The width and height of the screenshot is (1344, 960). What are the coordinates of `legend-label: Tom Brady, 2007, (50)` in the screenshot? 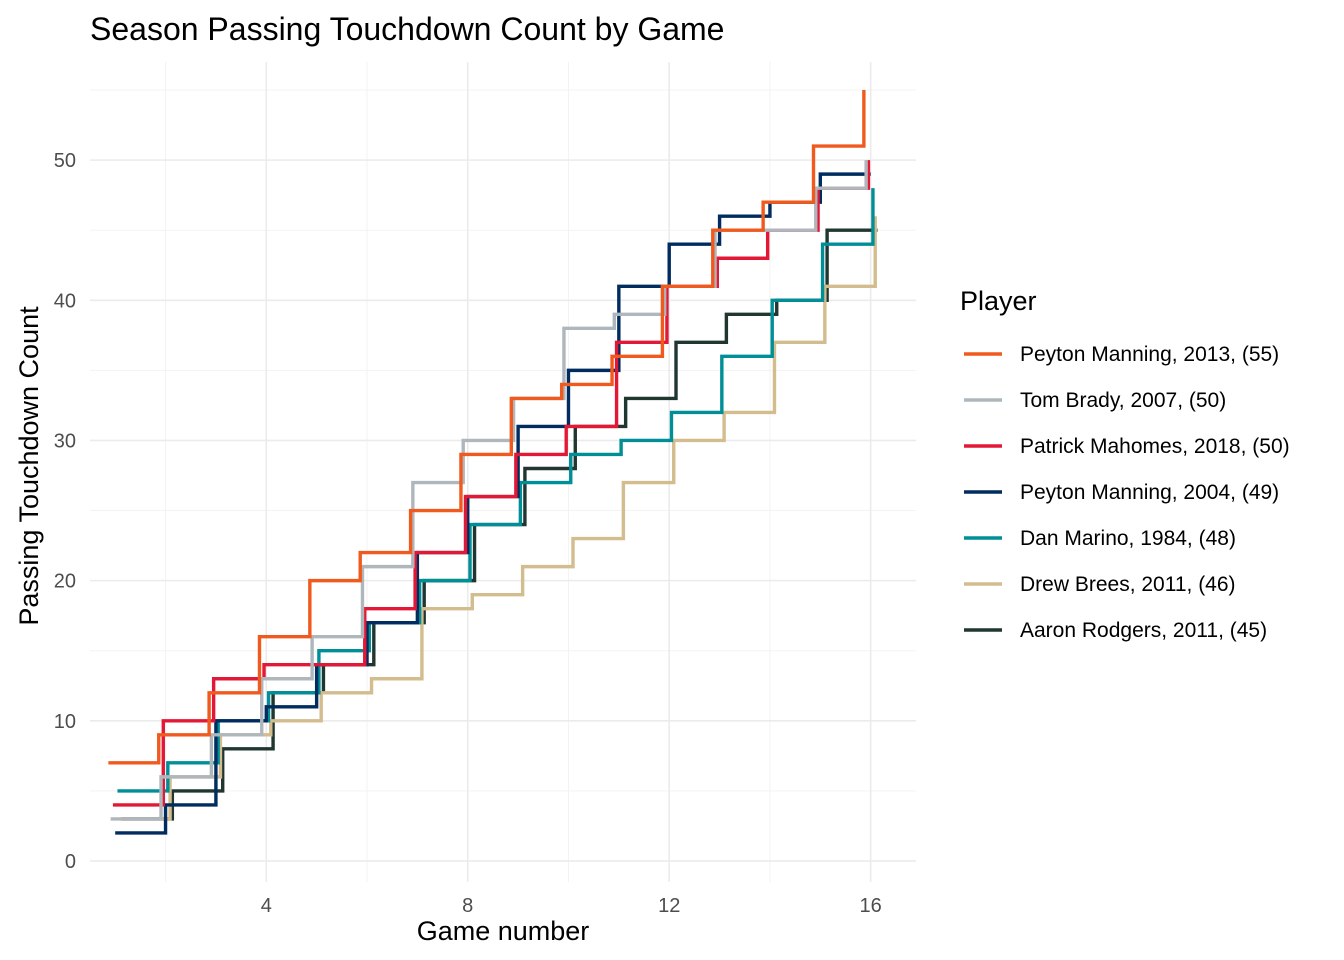 It's located at (1123, 400).